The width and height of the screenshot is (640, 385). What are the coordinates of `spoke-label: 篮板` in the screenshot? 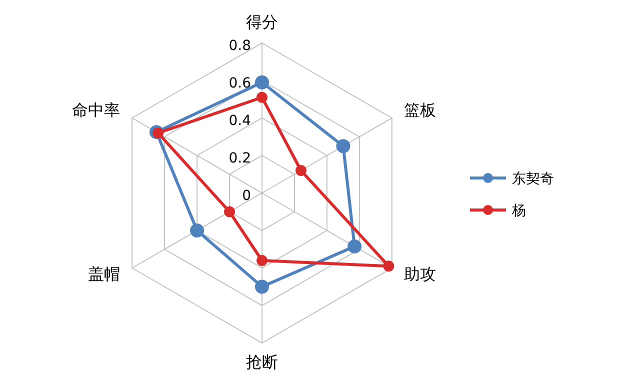 It's located at (420, 110).